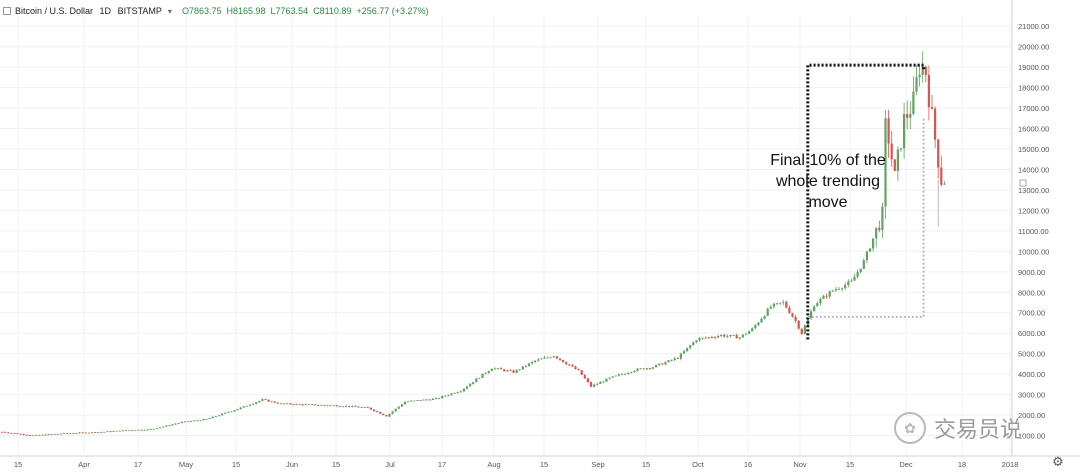  Describe the element at coordinates (292, 464) in the screenshot. I see `x-tick-label: Jun` at that location.